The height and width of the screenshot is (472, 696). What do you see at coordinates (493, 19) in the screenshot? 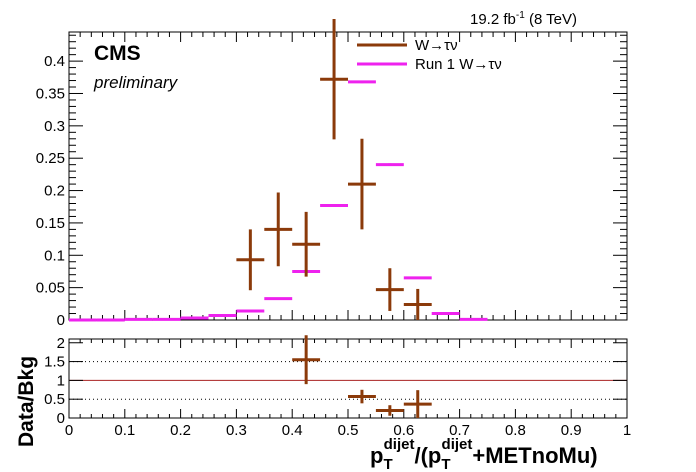
I see `lumi-value: 19.2 fb` at bounding box center [493, 19].